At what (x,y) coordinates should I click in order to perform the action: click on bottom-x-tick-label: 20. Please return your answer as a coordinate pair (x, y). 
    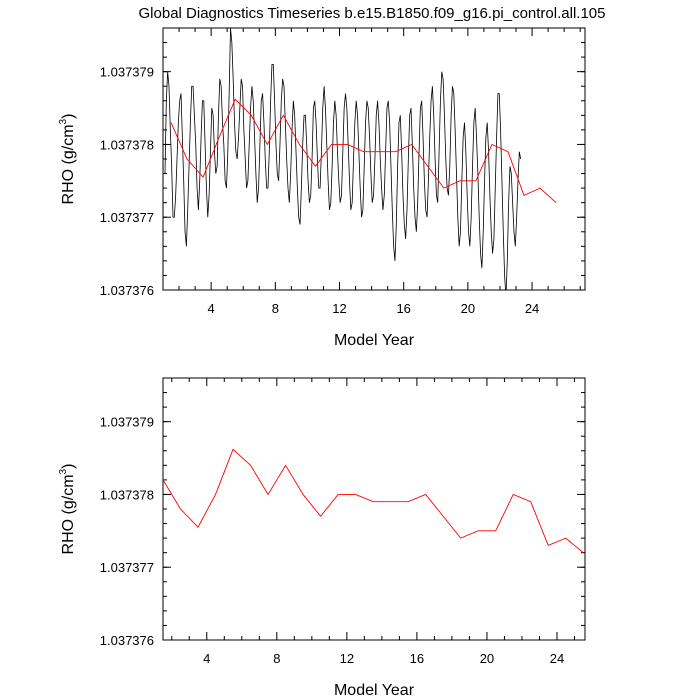
    Looking at the image, I should click on (487, 658).